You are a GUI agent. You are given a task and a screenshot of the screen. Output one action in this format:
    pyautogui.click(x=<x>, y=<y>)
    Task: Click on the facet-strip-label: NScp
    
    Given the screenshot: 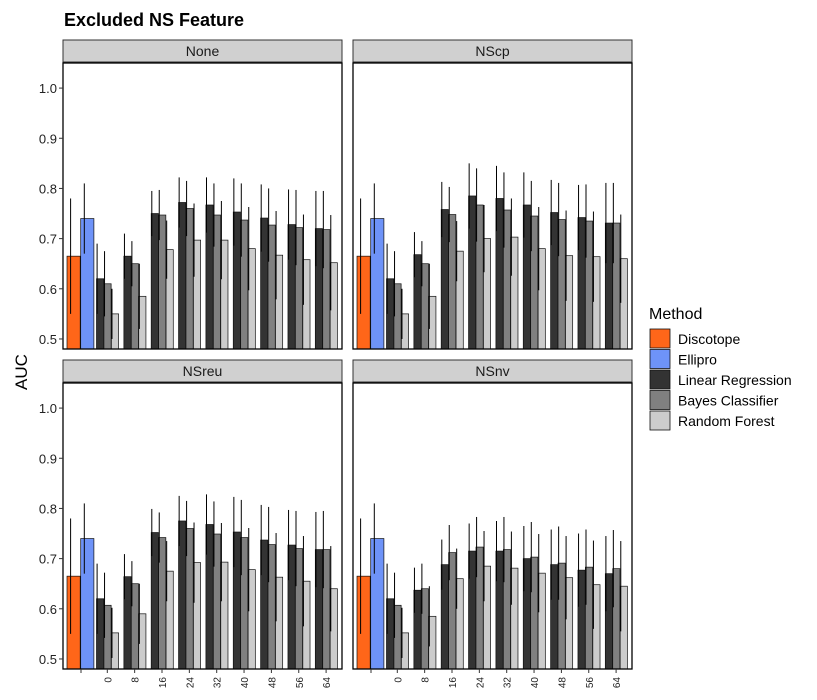 What is the action you would take?
    pyautogui.click(x=492, y=51)
    